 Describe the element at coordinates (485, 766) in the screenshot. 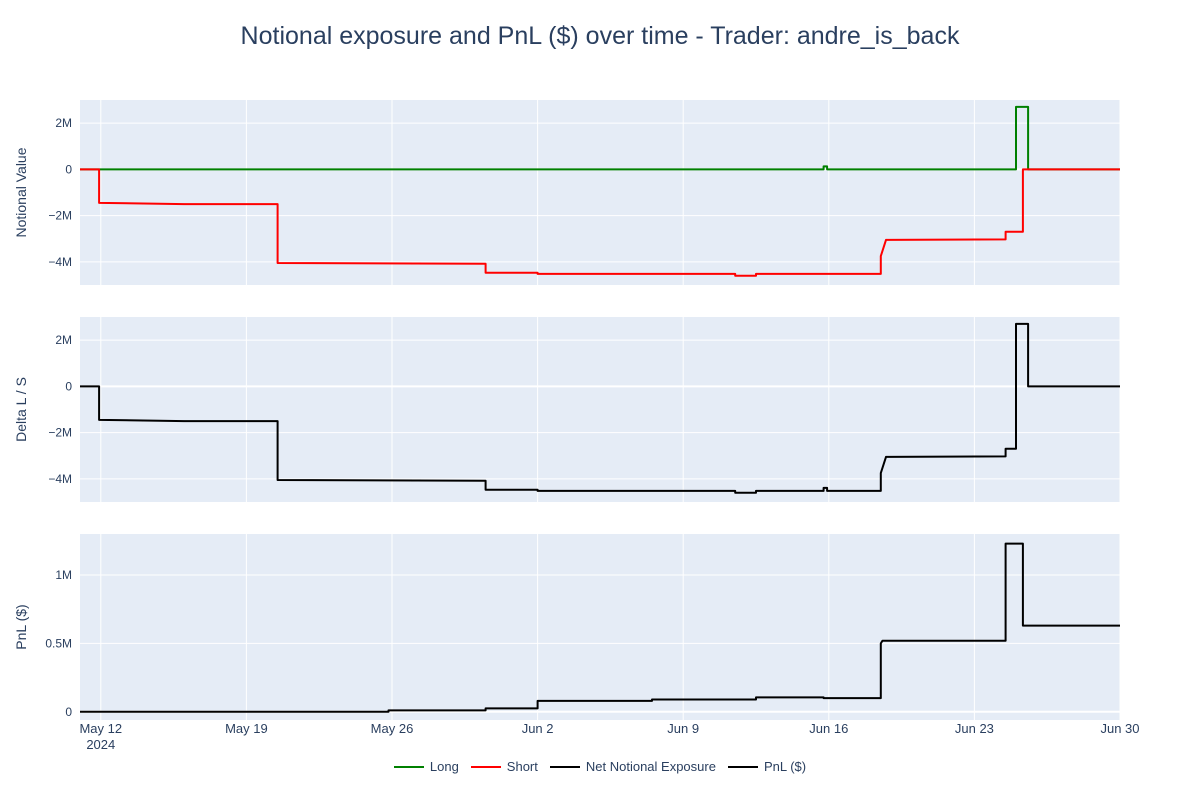

I see `legend-swatch-short` at that location.